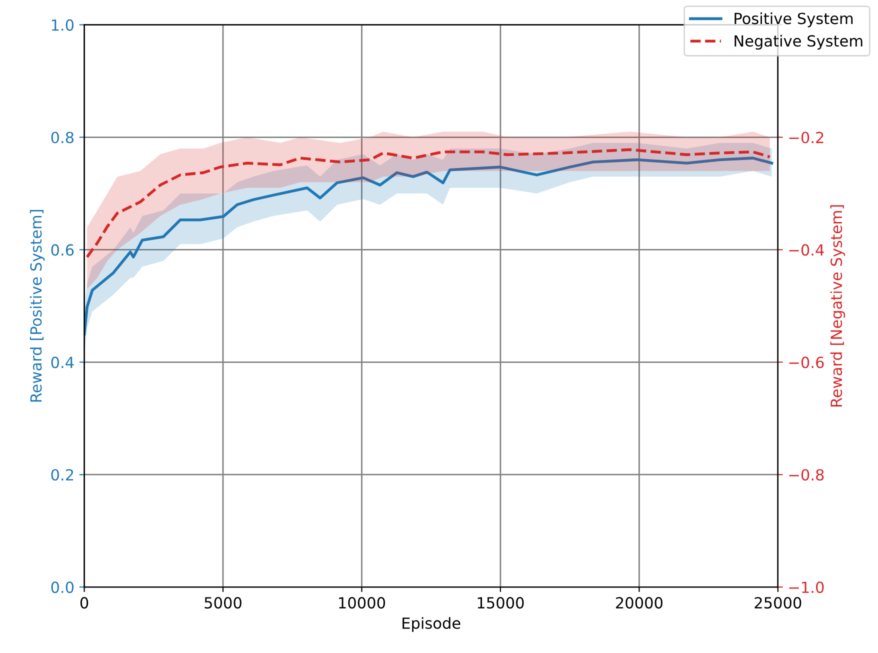 The image size is (878, 653). What do you see at coordinates (63, 25) in the screenshot?
I see `y-tick-label: 1.0` at bounding box center [63, 25].